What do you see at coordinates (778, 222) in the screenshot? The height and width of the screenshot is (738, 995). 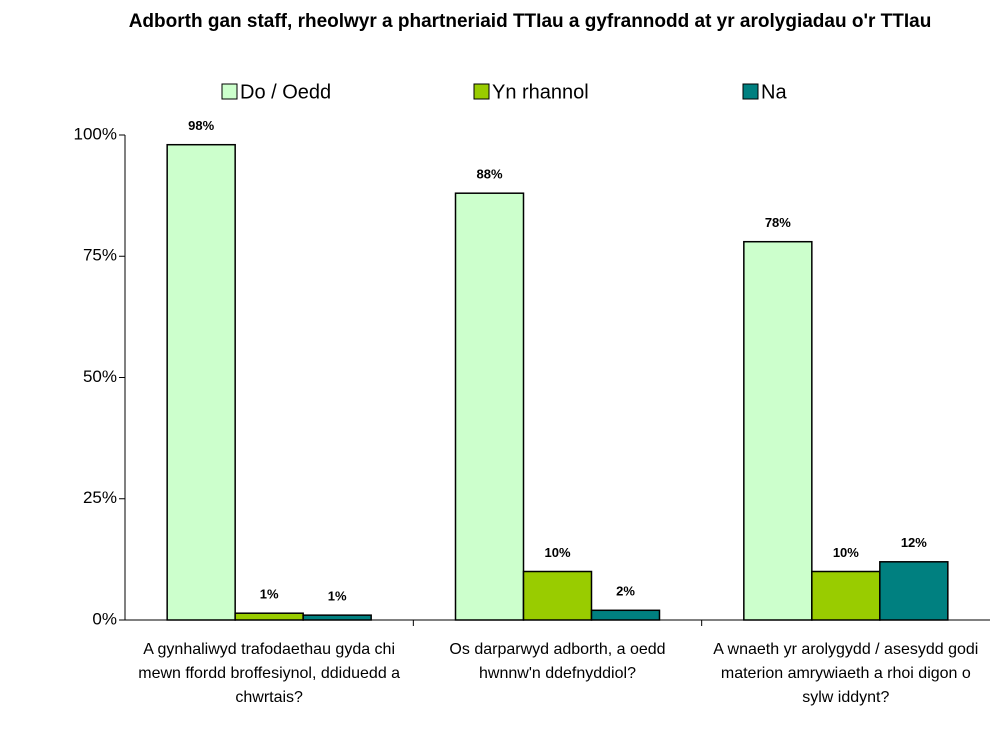 I see `data-label: 78%` at bounding box center [778, 222].